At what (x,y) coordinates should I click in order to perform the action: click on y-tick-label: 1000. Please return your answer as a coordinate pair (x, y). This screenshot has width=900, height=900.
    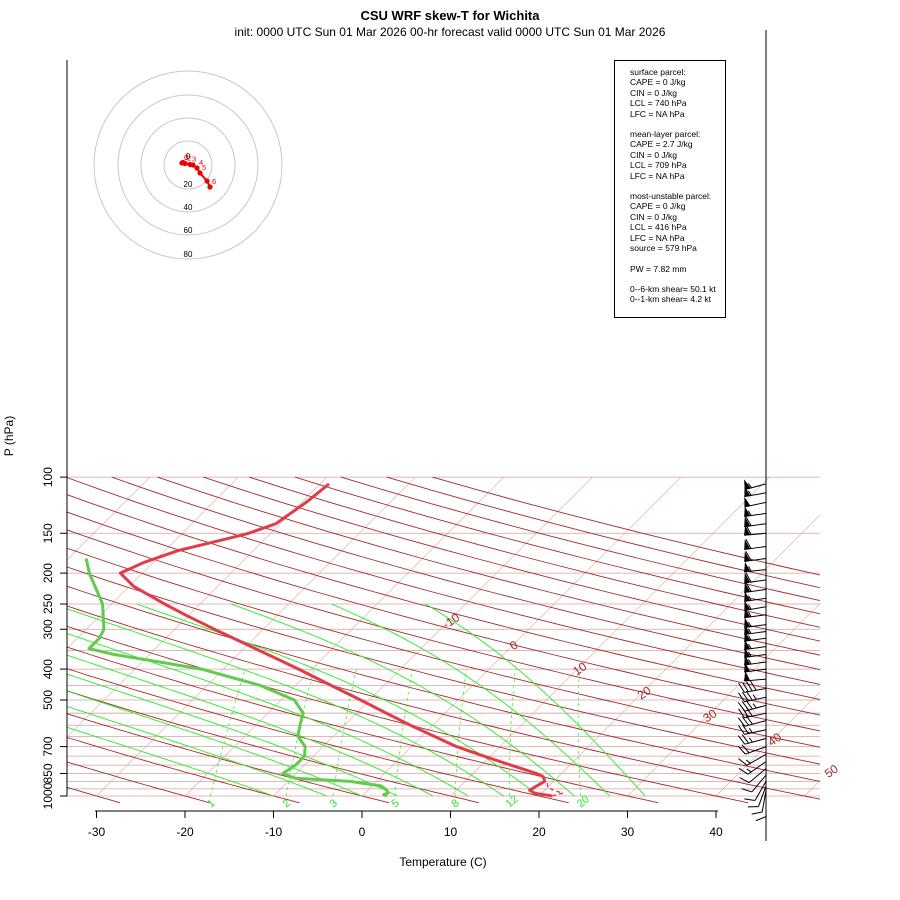
    Looking at the image, I should click on (48, 795).